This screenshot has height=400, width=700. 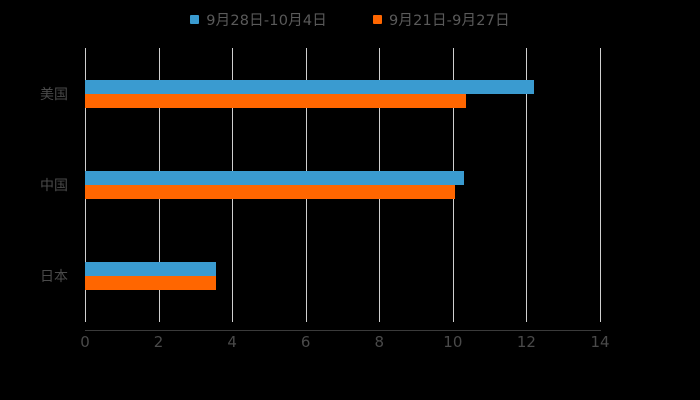 What do you see at coordinates (343, 330) in the screenshot?
I see `x-axis-line` at bounding box center [343, 330].